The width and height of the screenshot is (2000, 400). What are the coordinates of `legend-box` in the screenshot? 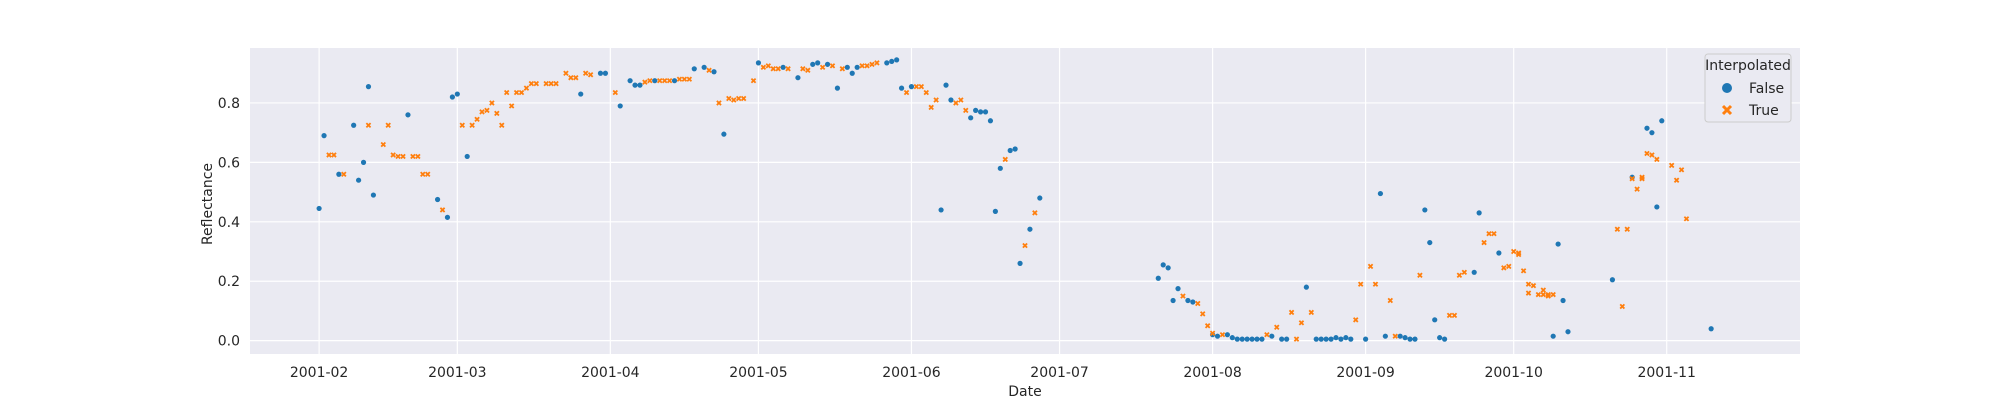 It's located at (1748, 88).